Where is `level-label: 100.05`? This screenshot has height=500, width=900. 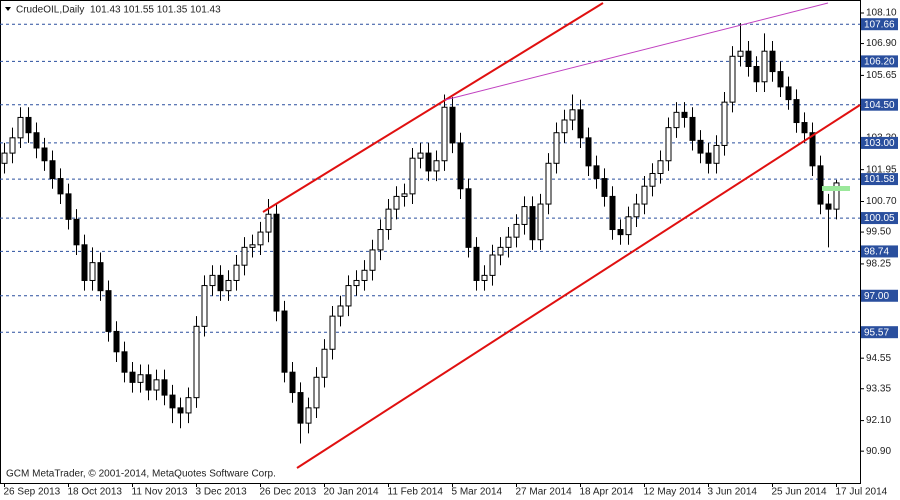 level-label: 100.05 is located at coordinates (879, 218).